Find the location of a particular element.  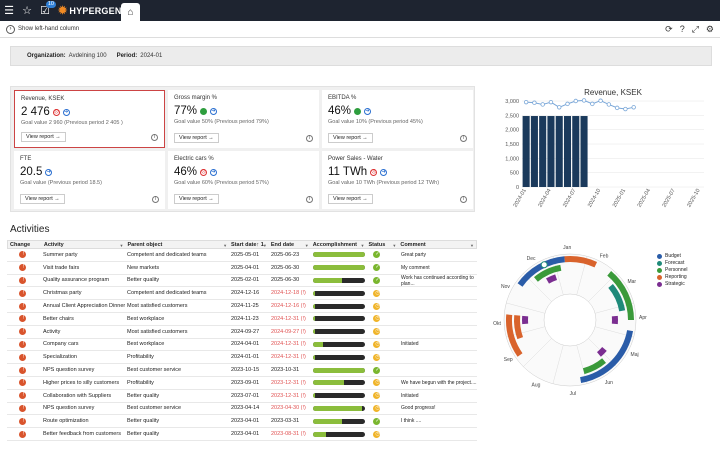

activity-cell: Visit trade fairs is located at coordinates (61, 267).